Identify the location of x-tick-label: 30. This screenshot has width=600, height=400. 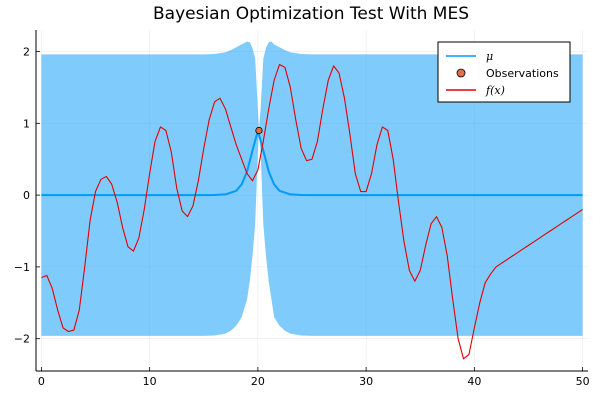
(366, 381).